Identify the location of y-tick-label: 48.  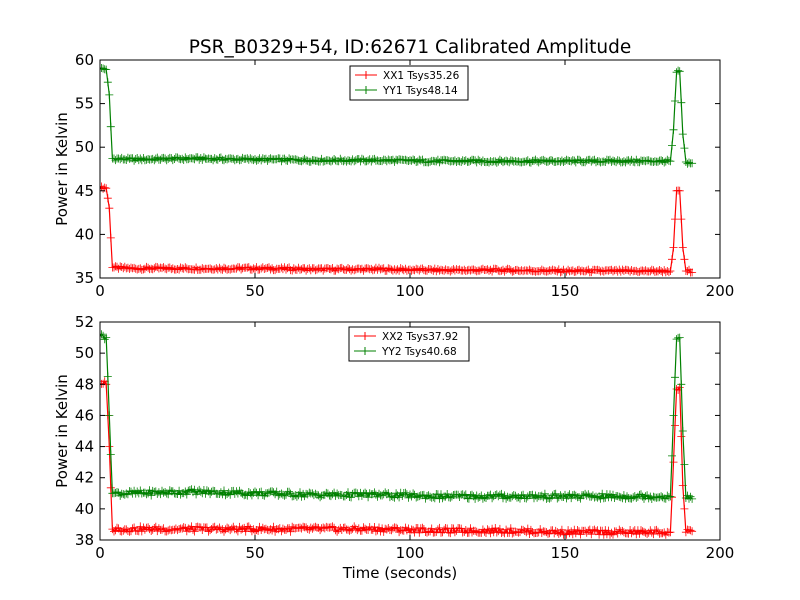
(84, 384).